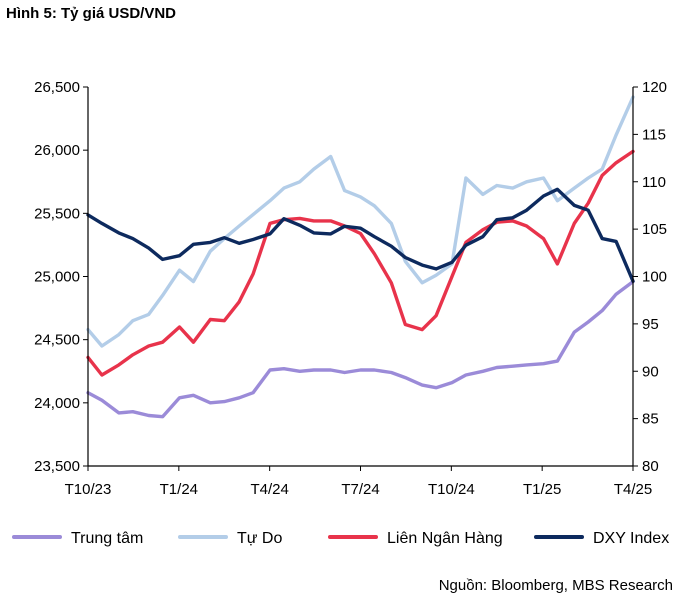 The width and height of the screenshot is (689, 604). What do you see at coordinates (451, 489) in the screenshot?
I see `x-tick-label: T10/24` at bounding box center [451, 489].